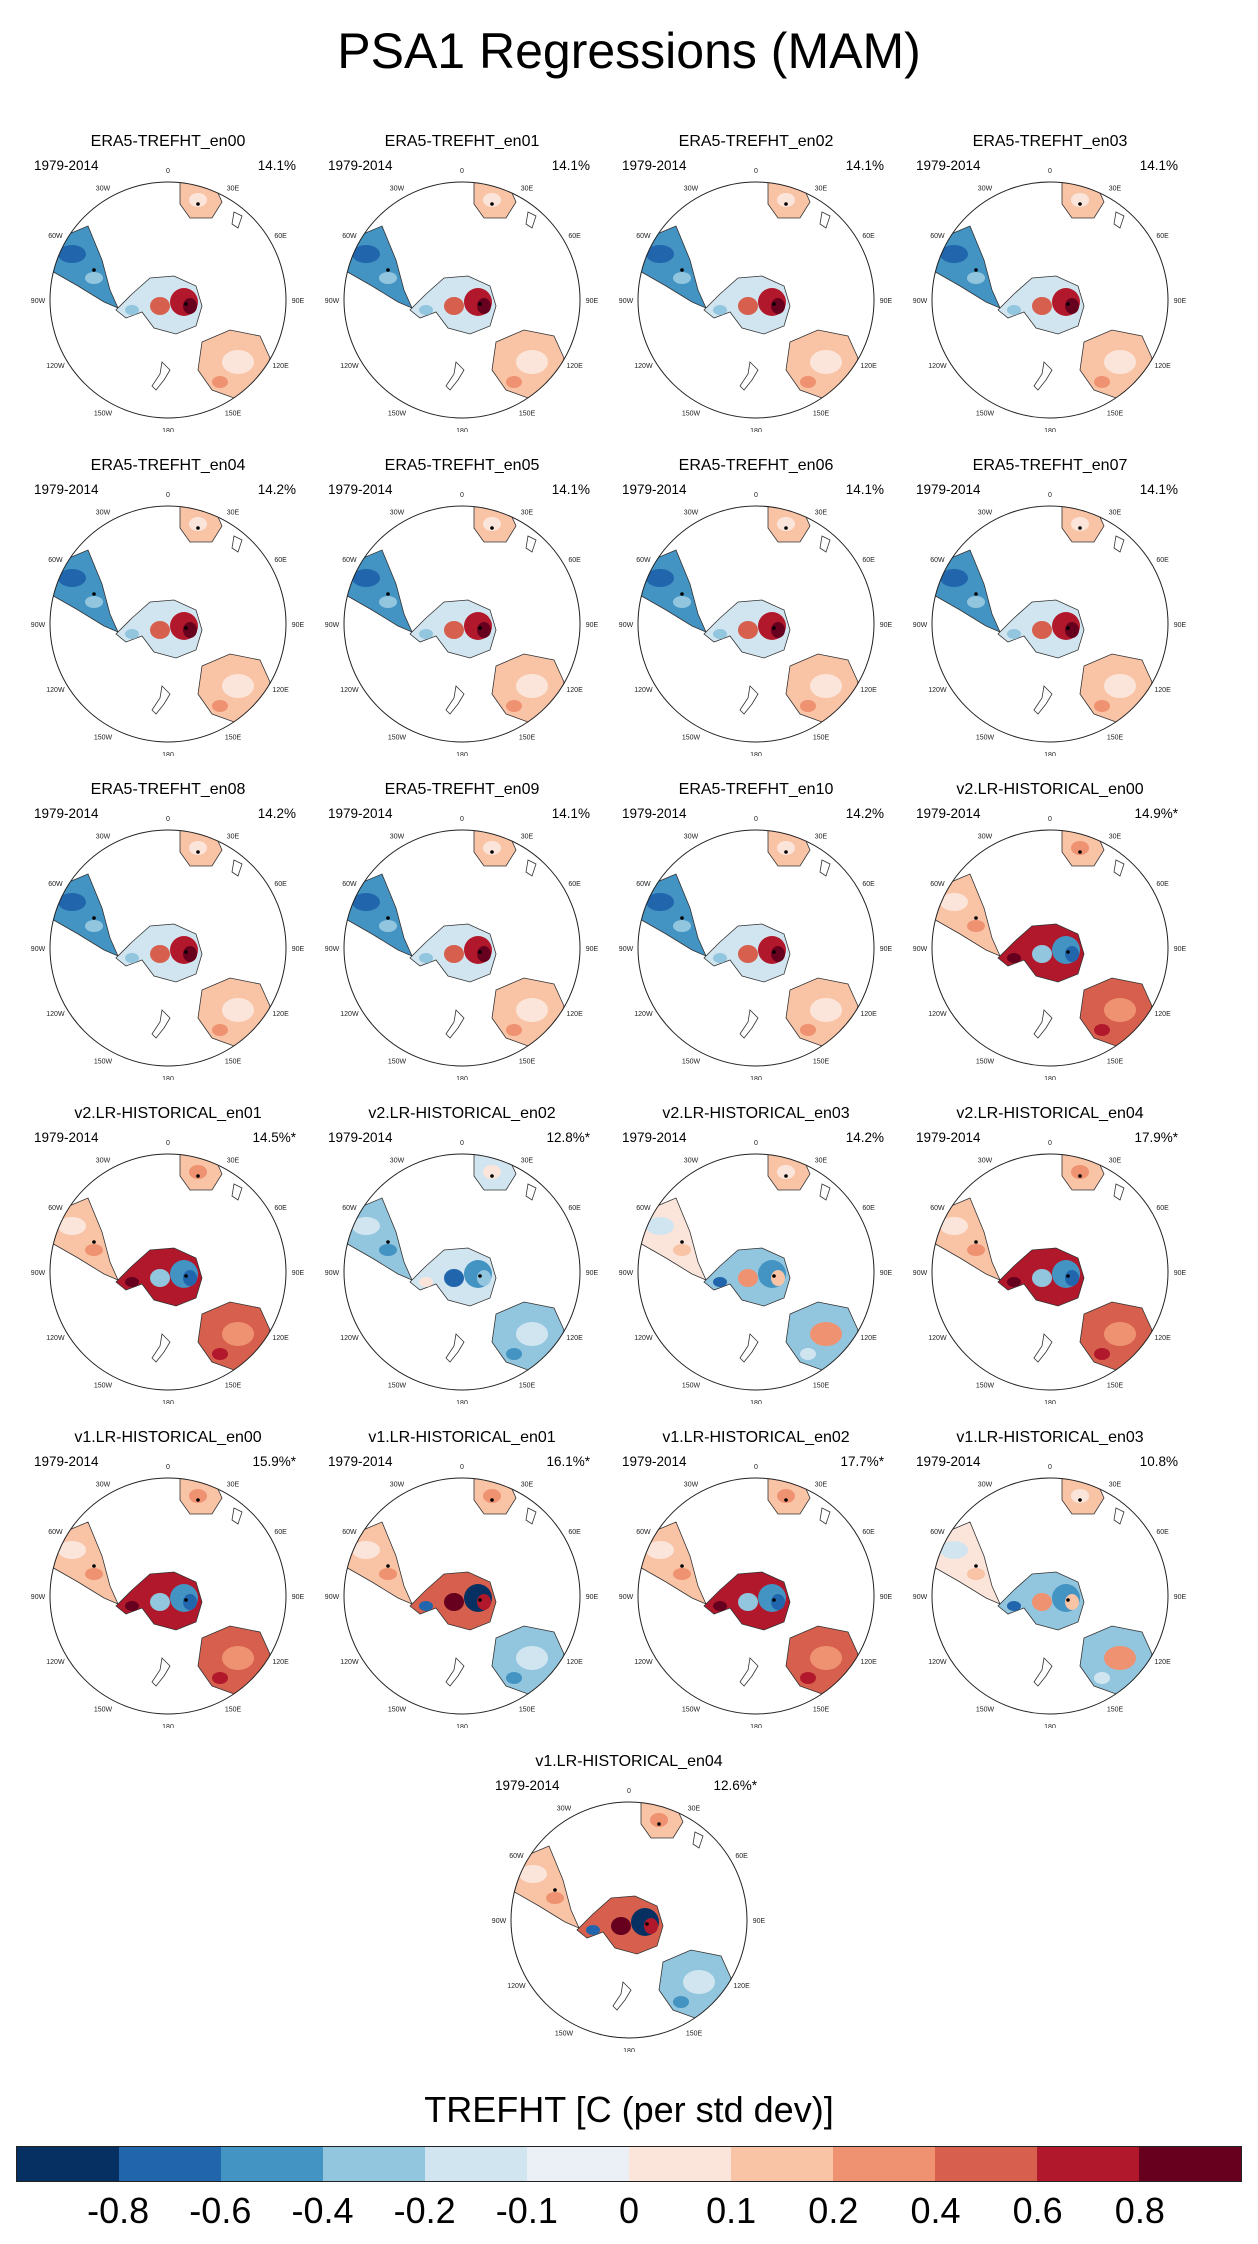 The image size is (1258, 2244). Describe the element at coordinates (568, 1461) in the screenshot. I see `panel-variance-pct: 16.1%*` at that location.